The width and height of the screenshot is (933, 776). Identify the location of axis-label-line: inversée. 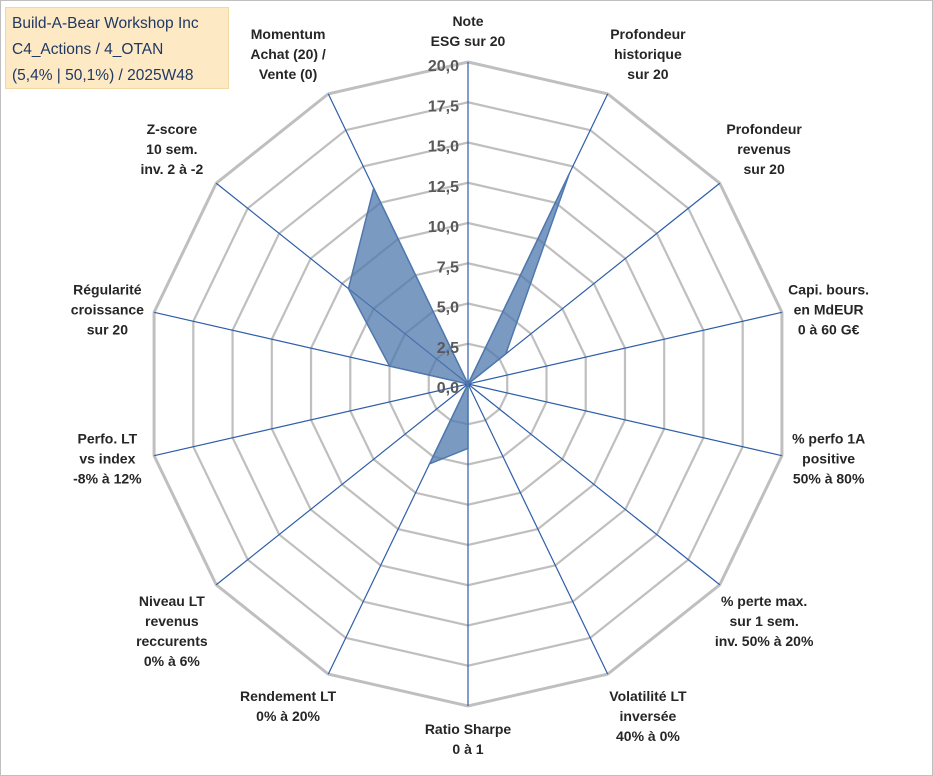
(648, 716).